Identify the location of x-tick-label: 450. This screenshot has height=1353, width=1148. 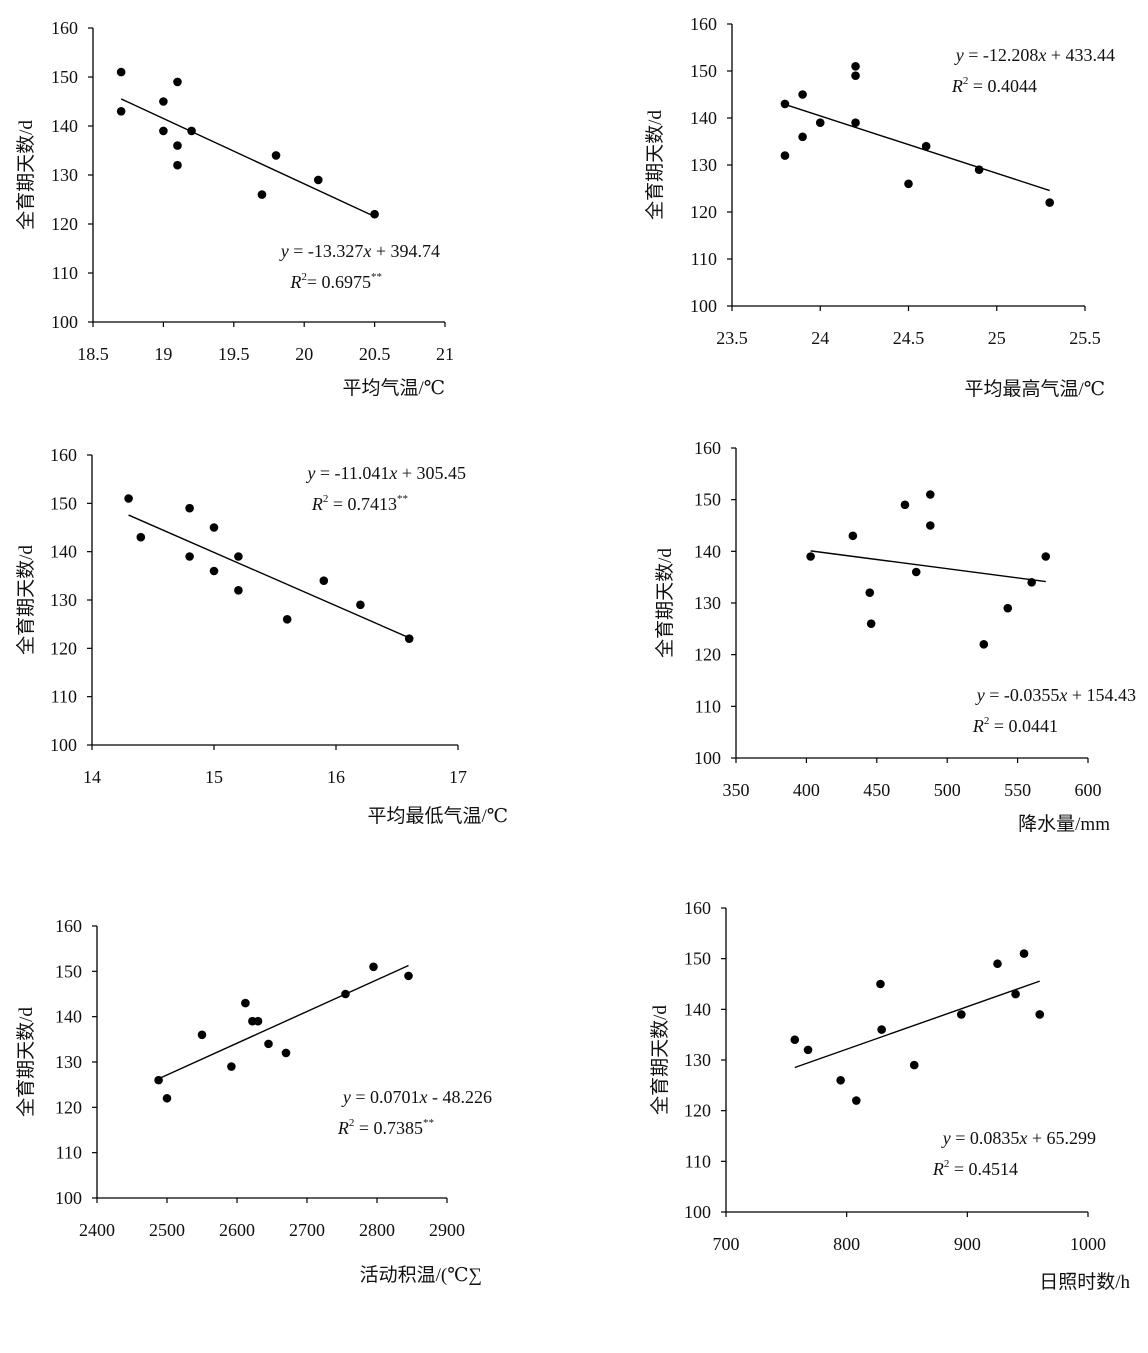
(876, 790).